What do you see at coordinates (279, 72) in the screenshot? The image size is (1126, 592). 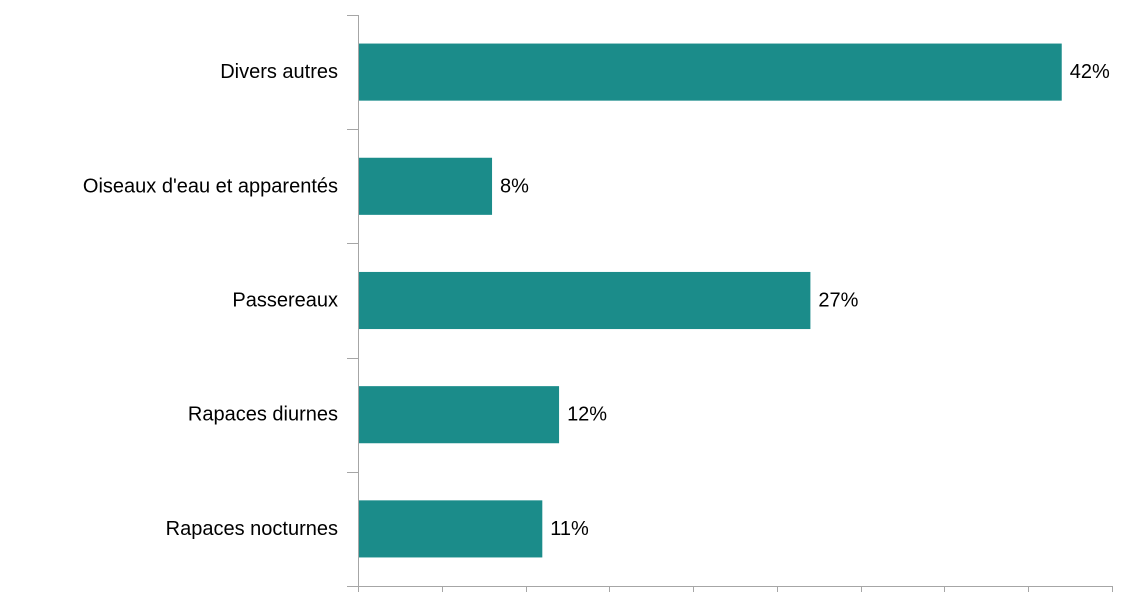 I see `category-label: Divers autres` at bounding box center [279, 72].